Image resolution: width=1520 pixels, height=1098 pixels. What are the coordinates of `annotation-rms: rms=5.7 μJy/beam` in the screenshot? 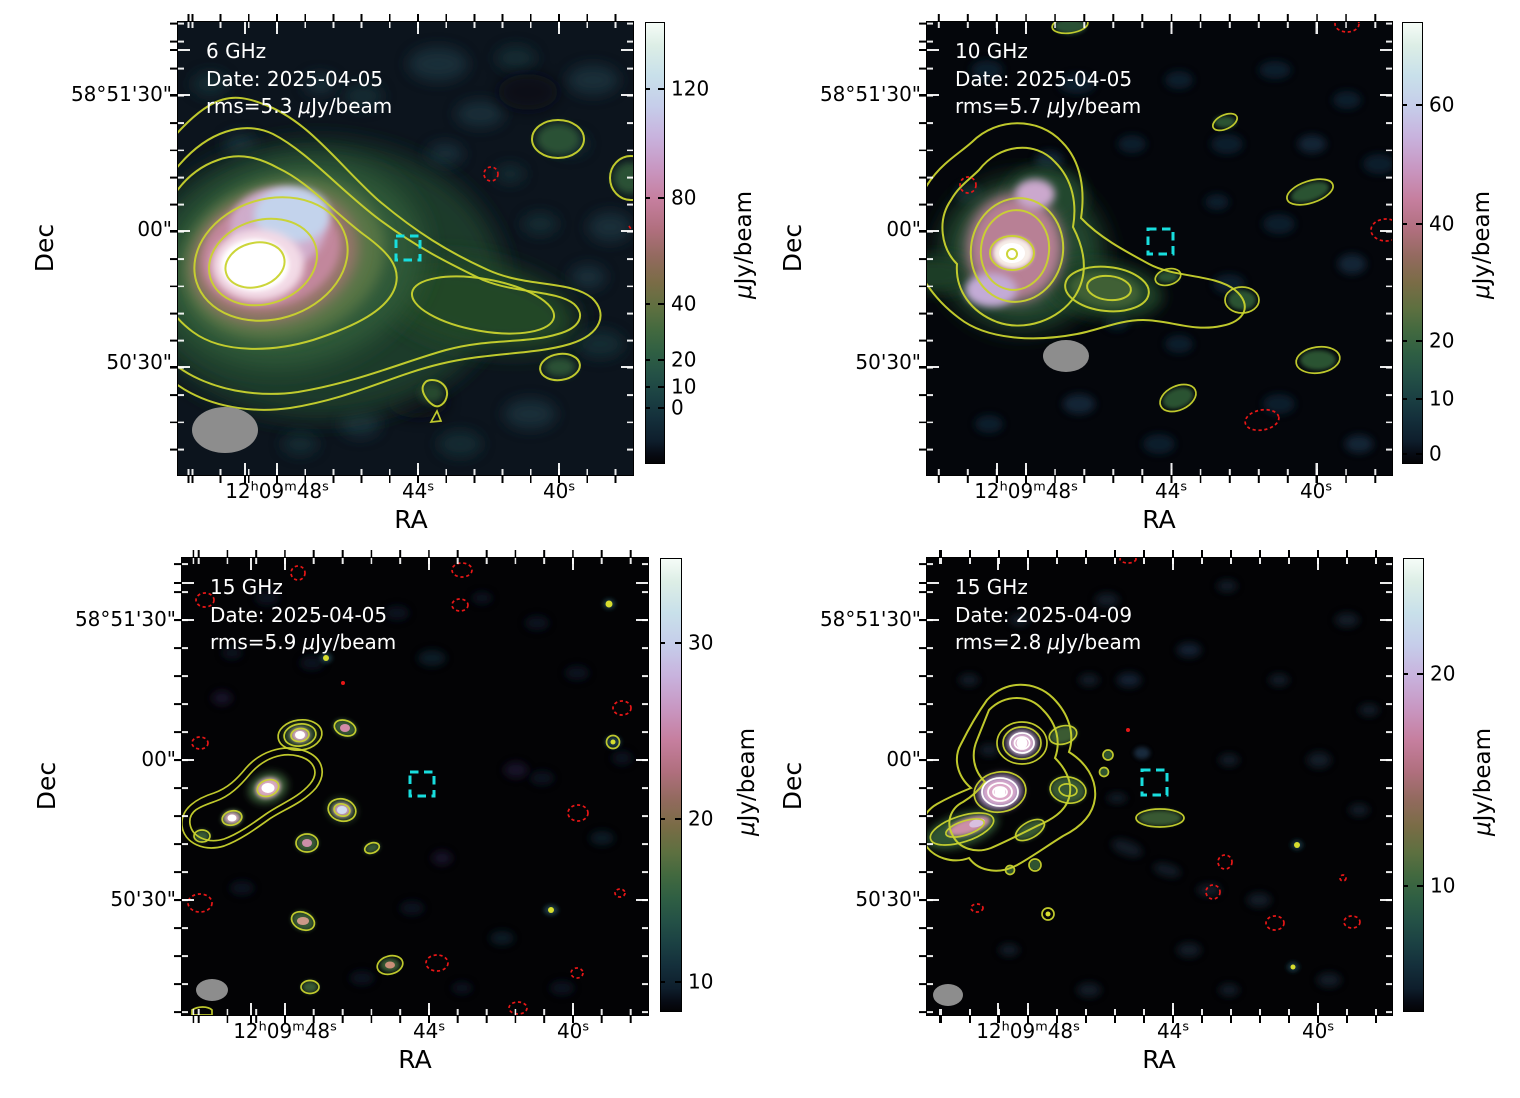 It's located at (1048, 106).